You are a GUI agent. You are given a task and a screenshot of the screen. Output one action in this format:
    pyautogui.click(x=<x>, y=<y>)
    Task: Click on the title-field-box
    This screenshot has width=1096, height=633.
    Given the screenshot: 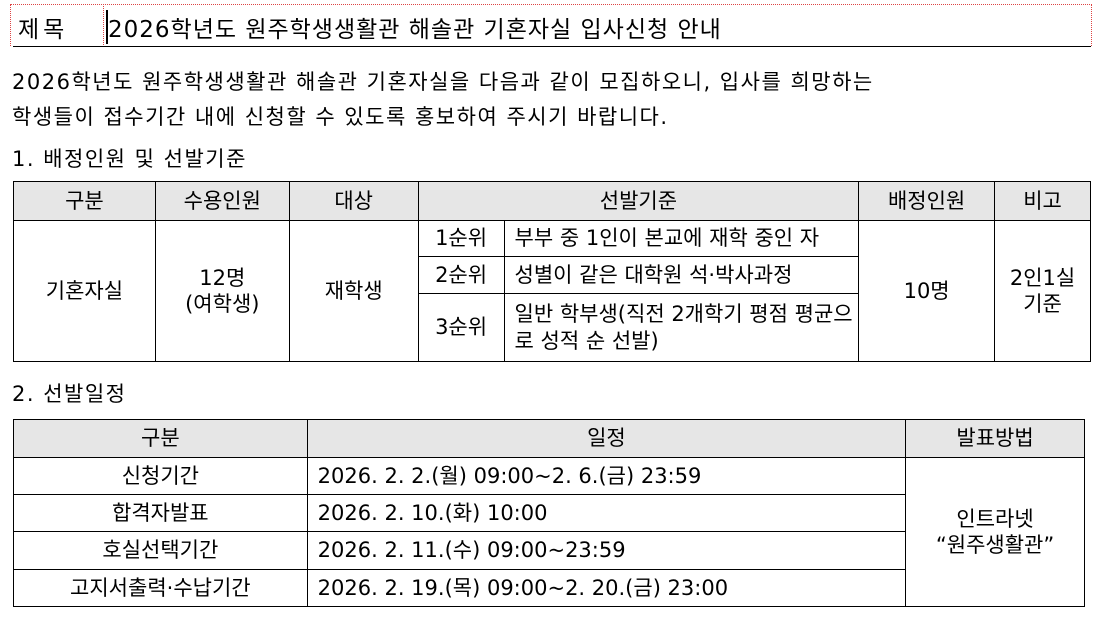 What is the action you would take?
    pyautogui.click(x=551, y=25)
    